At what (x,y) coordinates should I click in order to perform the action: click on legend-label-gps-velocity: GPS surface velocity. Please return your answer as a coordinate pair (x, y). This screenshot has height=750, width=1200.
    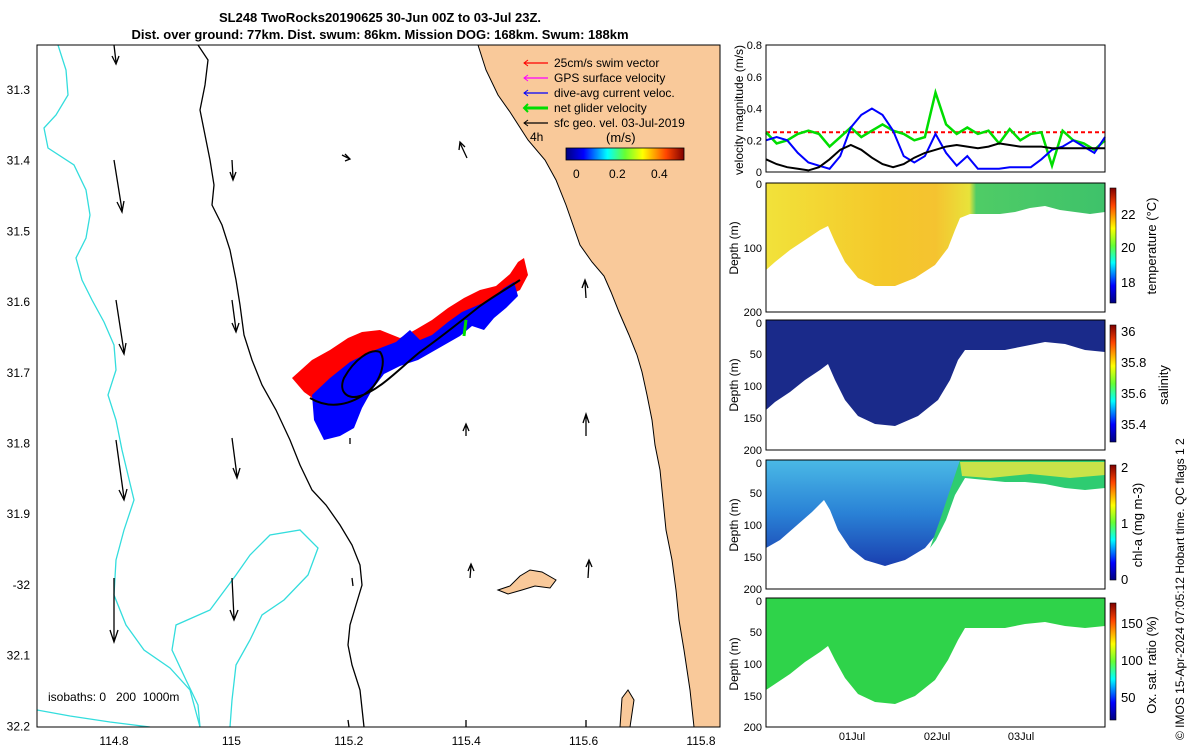
    Looking at the image, I should click on (609, 78).